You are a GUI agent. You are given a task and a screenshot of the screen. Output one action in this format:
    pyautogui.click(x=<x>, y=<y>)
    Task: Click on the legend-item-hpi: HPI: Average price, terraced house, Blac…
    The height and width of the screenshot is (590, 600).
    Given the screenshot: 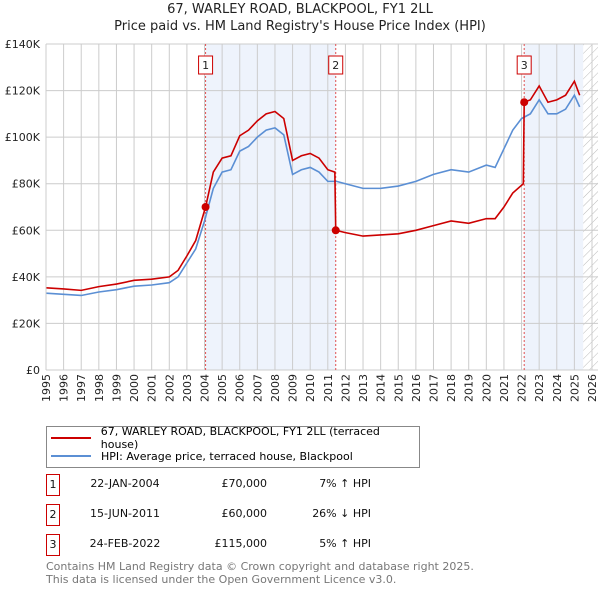 What is the action you would take?
    pyautogui.click(x=202, y=456)
    